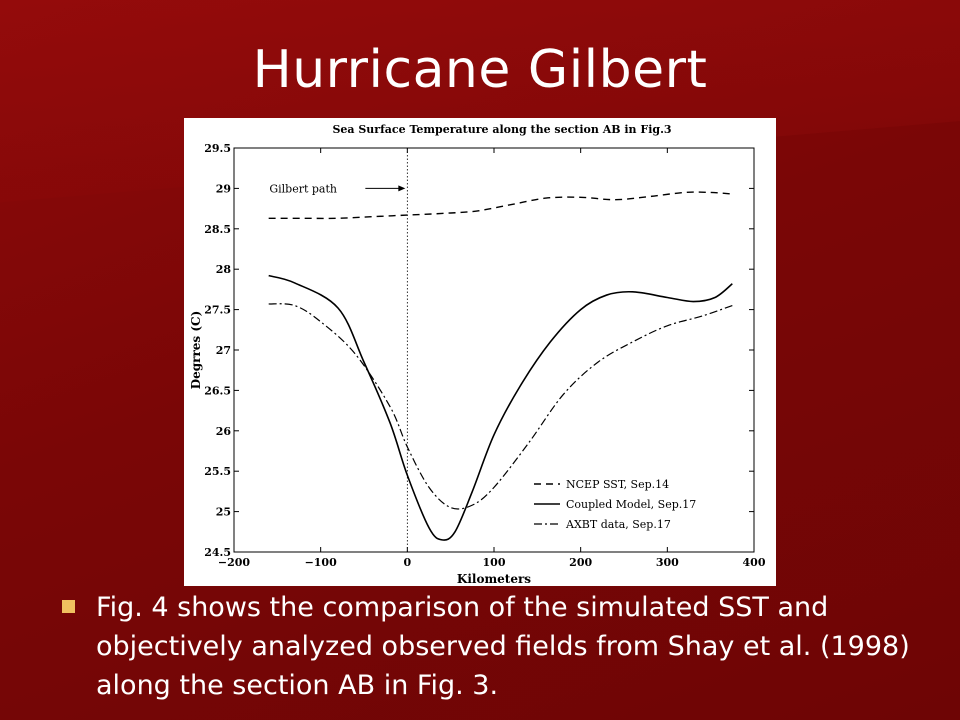 This screenshot has height=720, width=960. What do you see at coordinates (617, 484) in the screenshot?
I see `legend-label-0: NCEP SST, Sep.14` at bounding box center [617, 484].